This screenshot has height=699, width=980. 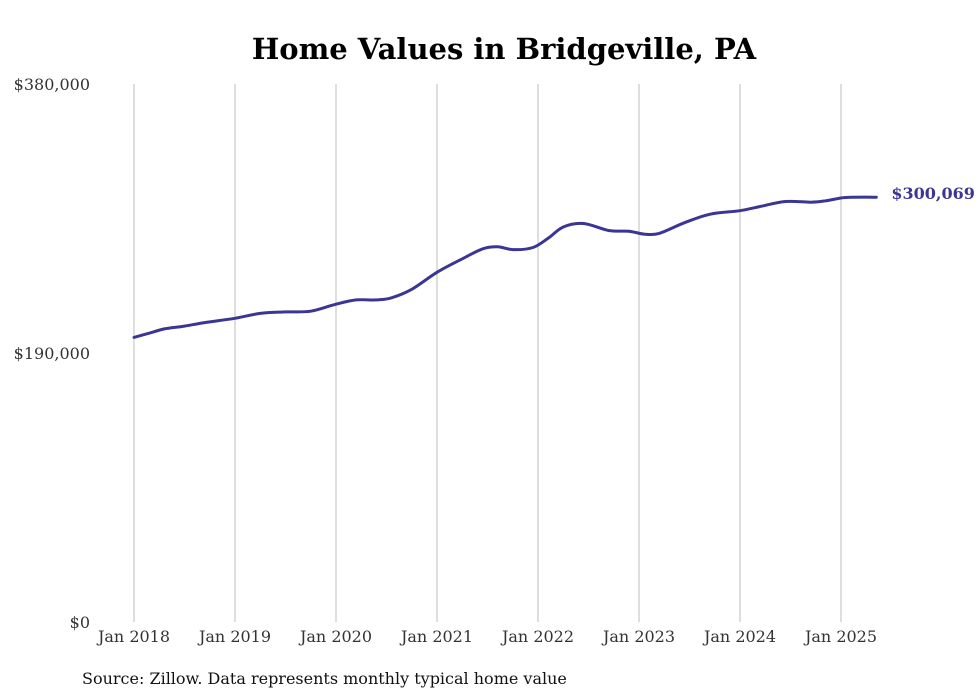 I want to click on x-tick-label: Jan 2018, so click(x=133, y=636).